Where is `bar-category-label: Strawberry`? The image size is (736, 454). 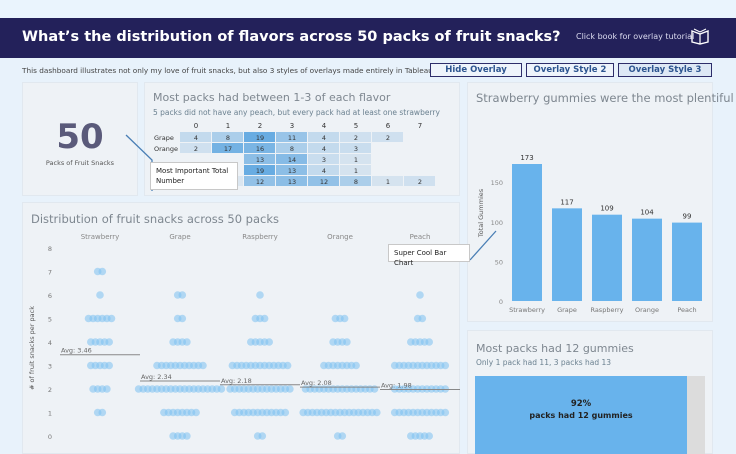 bar-category-label: Strawberry is located at coordinates (527, 310).